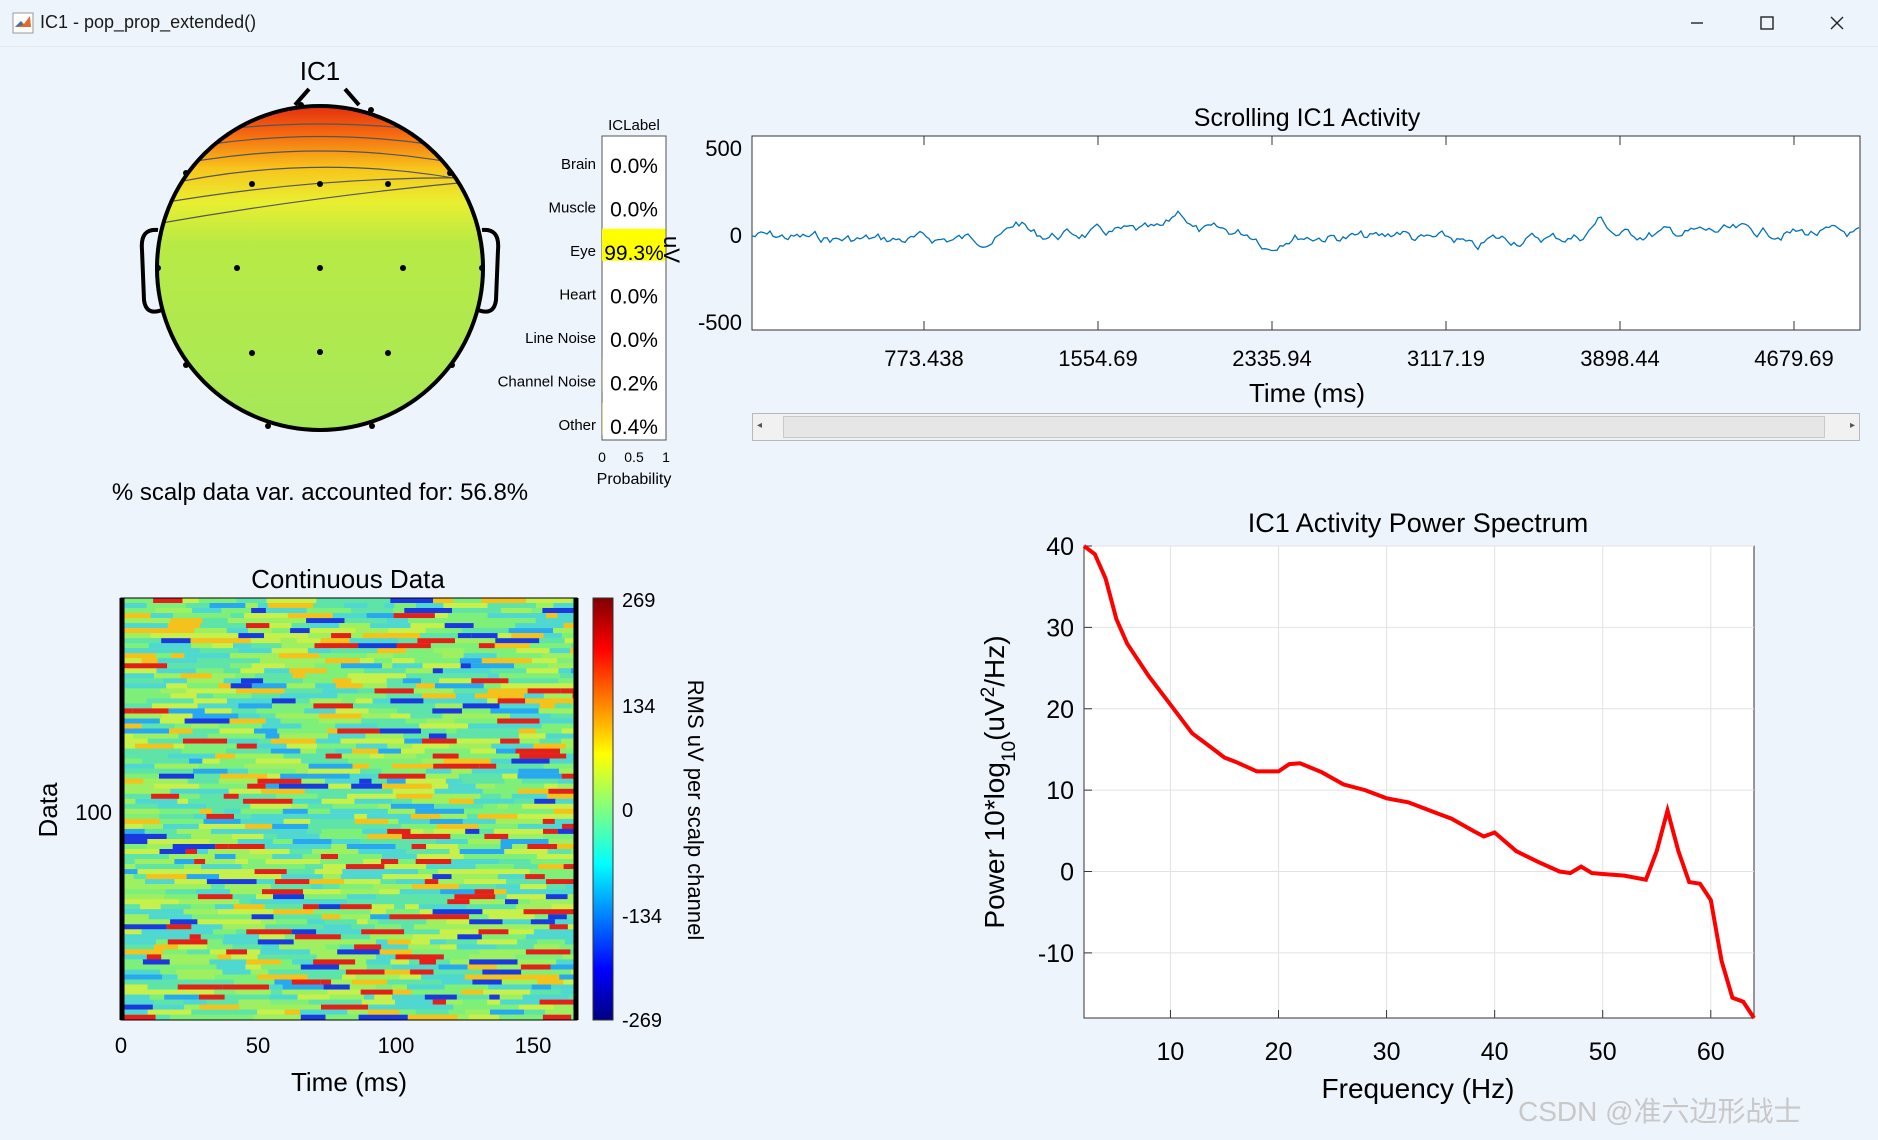 This screenshot has width=1878, height=1140. I want to click on scrolling-title: Scrolling IC1 Activity, so click(1307, 118).